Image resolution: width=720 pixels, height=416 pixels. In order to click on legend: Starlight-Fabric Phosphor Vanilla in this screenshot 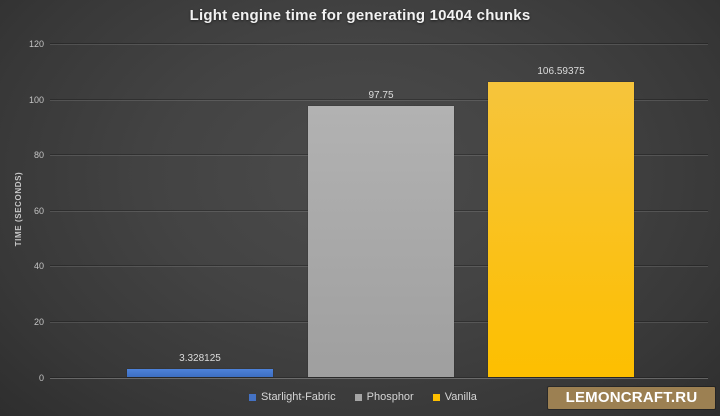, I will do `click(360, 397)`.